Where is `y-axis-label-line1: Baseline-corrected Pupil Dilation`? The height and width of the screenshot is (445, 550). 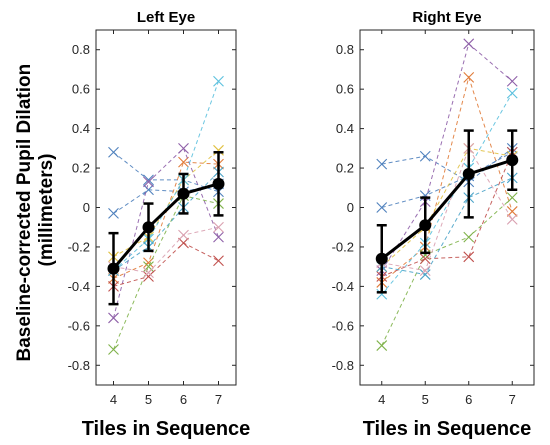
y-axis-label-line1: Baseline-corrected Pupil Dilation is located at coordinates (24, 213).